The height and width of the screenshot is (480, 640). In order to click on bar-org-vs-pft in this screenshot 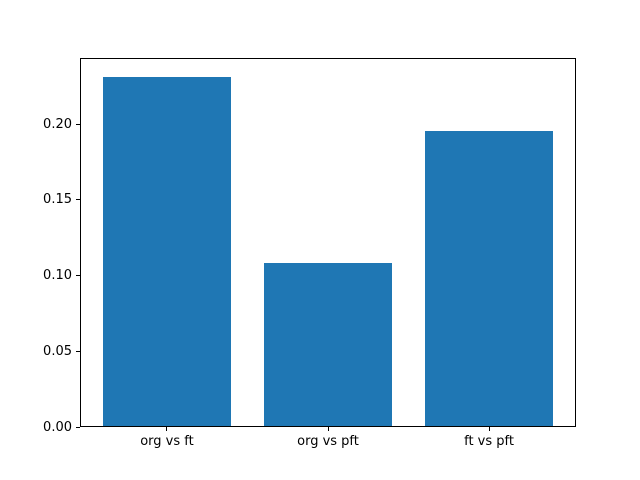, I will do `click(328, 344)`.